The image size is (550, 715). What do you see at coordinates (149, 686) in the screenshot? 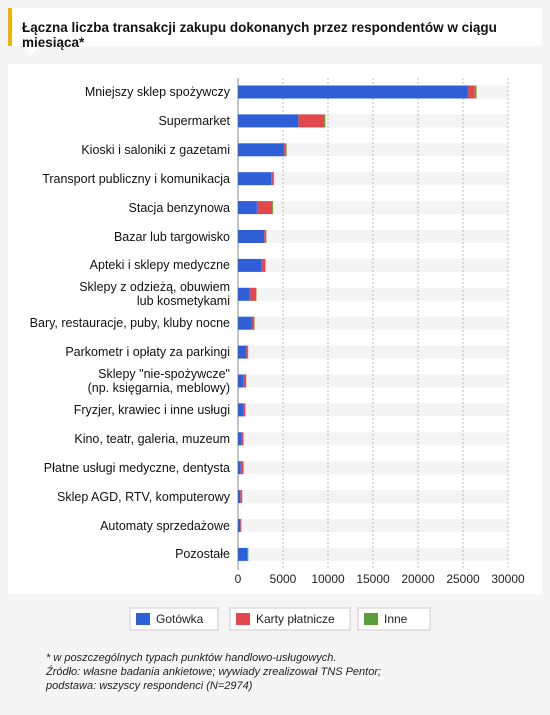
I see `footnote: podstawa: wszyscy respondenci (N=2974)` at bounding box center [149, 686].